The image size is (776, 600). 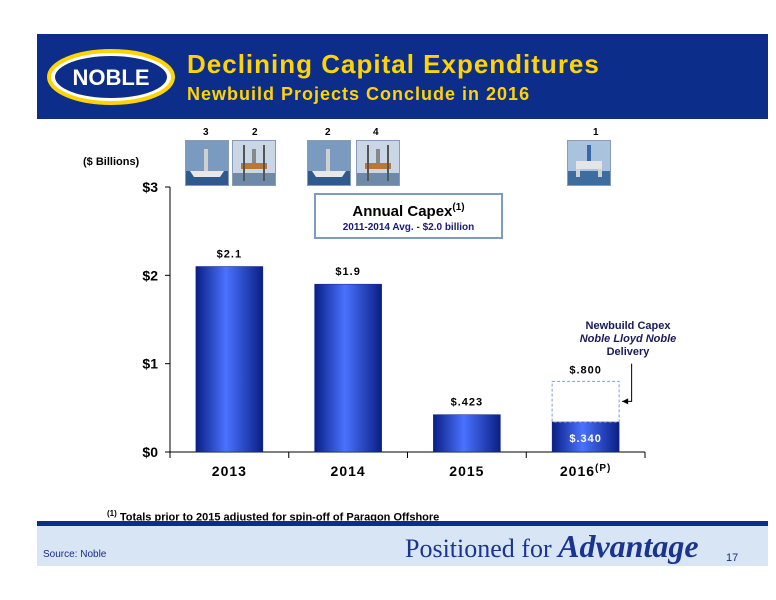 I want to click on footer-divider, so click(x=402, y=523).